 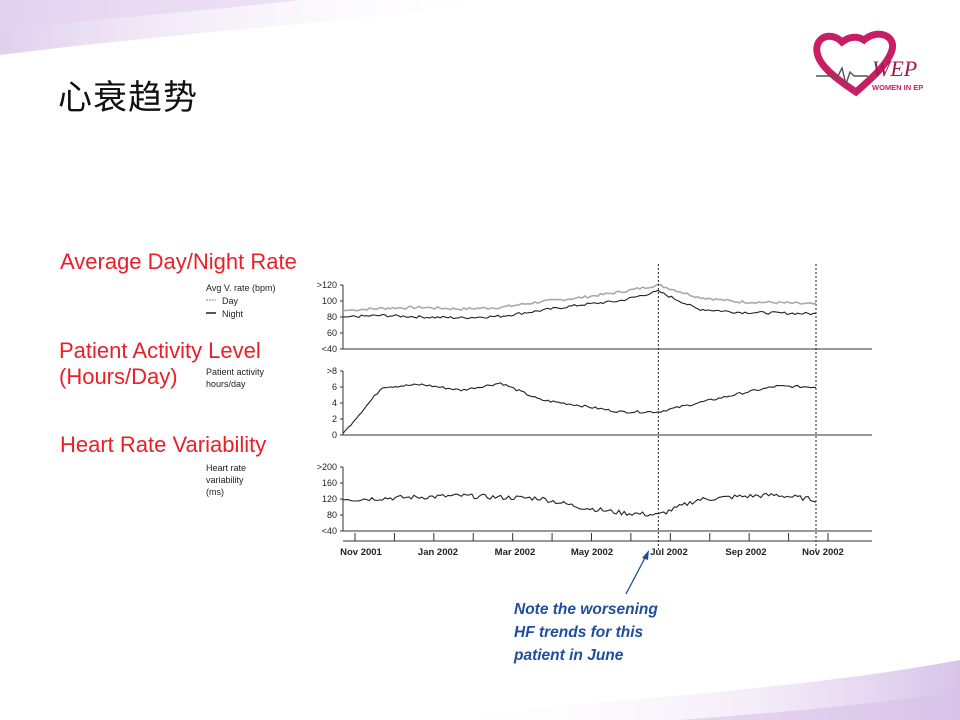 I want to click on page-title: 心衰趋势, so click(x=128, y=98).